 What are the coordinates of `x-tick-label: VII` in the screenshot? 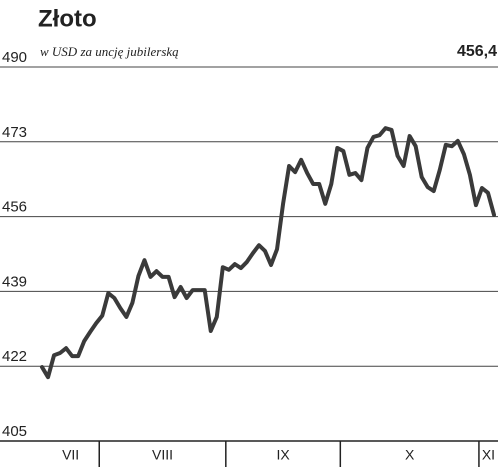 It's located at (70, 455).